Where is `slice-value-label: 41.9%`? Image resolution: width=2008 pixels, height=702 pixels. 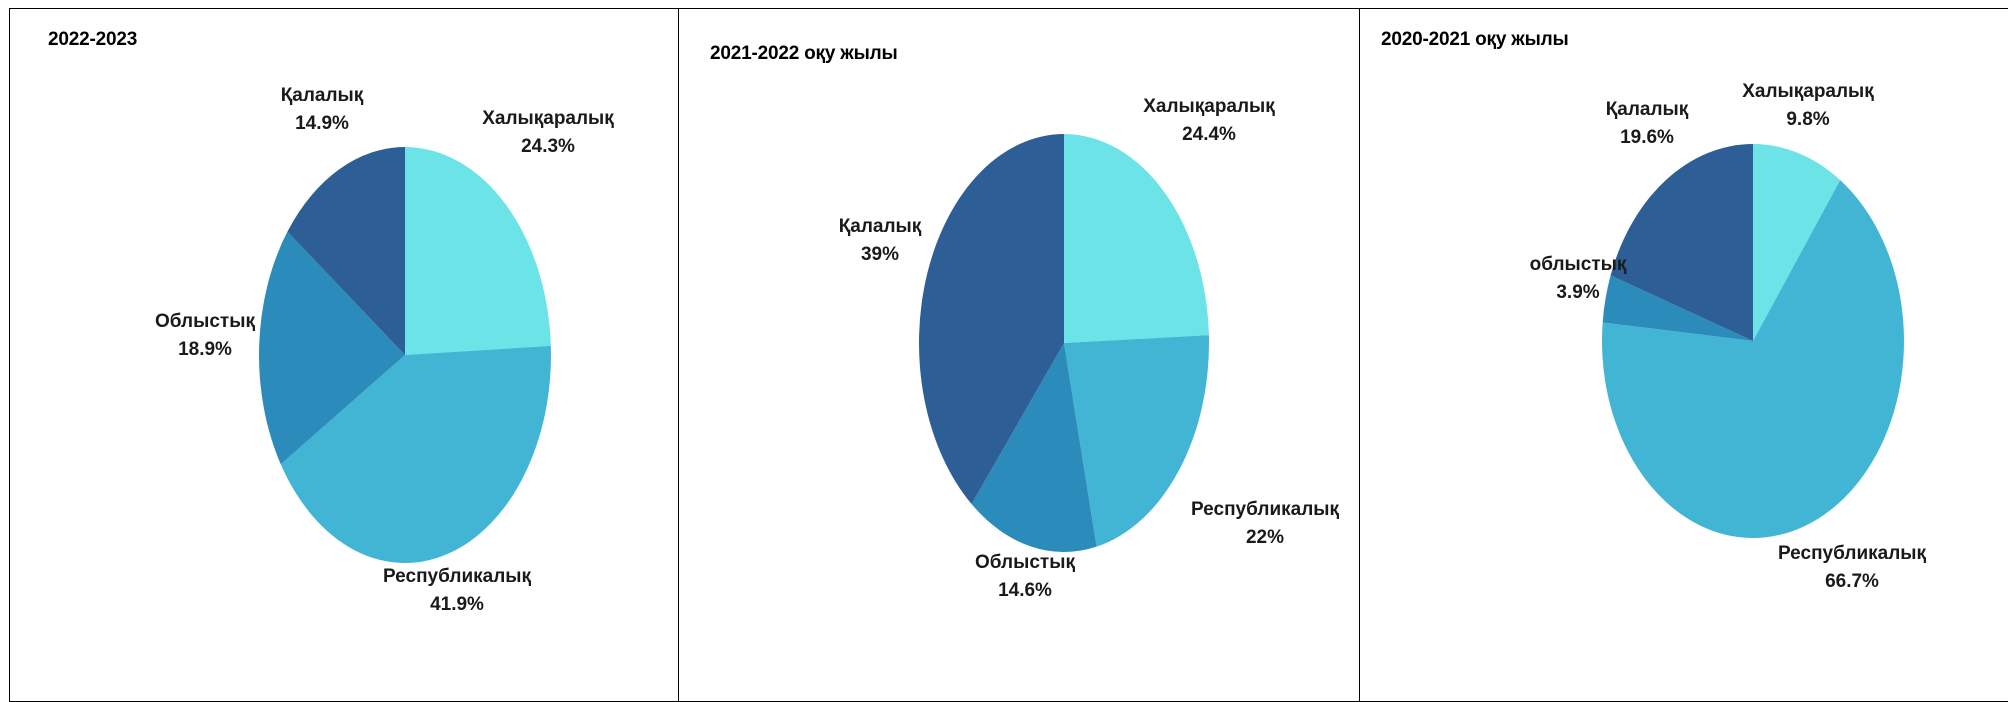 slice-value-label: 41.9% is located at coordinates (457, 604).